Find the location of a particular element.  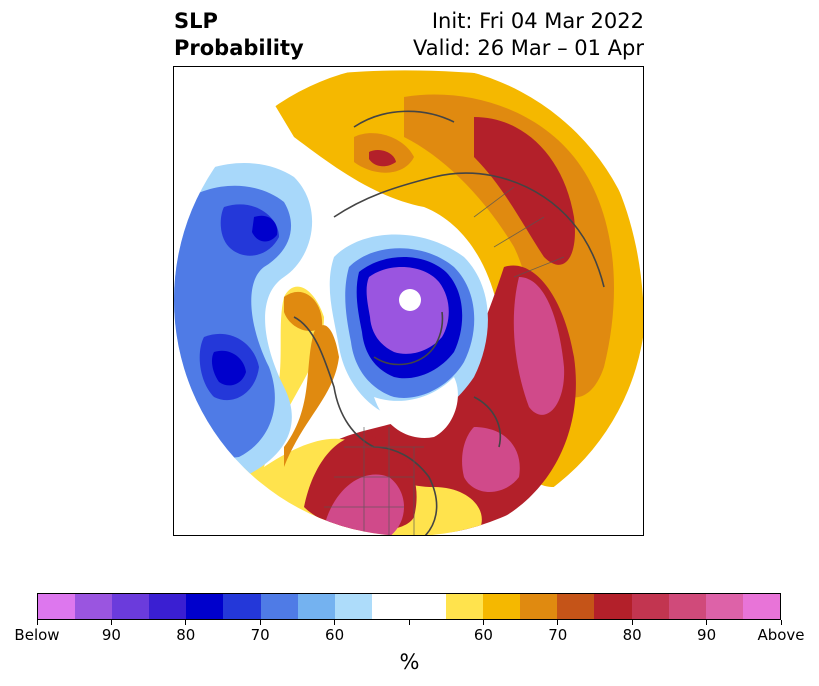

colorbar-unit: % is located at coordinates (409, 662).